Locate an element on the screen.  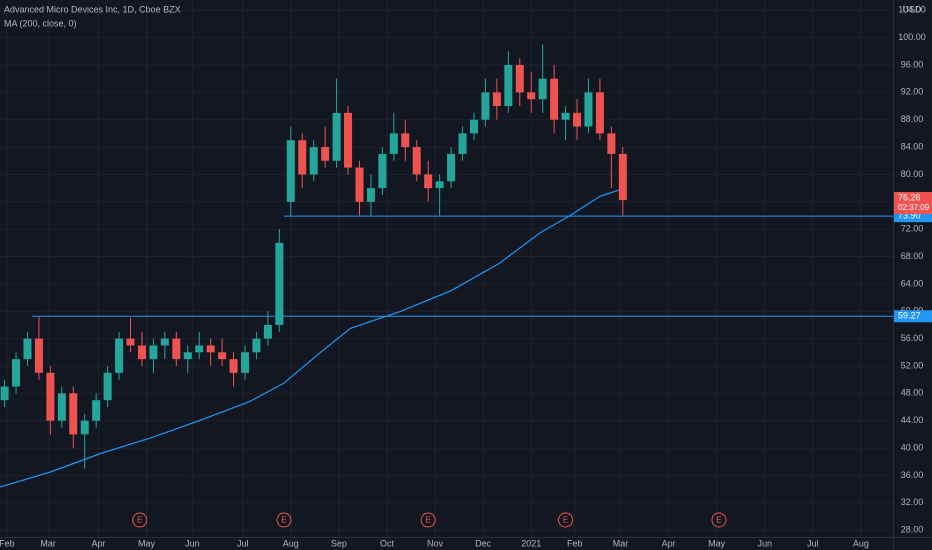
x-tick-label: Sep is located at coordinates (339, 543).